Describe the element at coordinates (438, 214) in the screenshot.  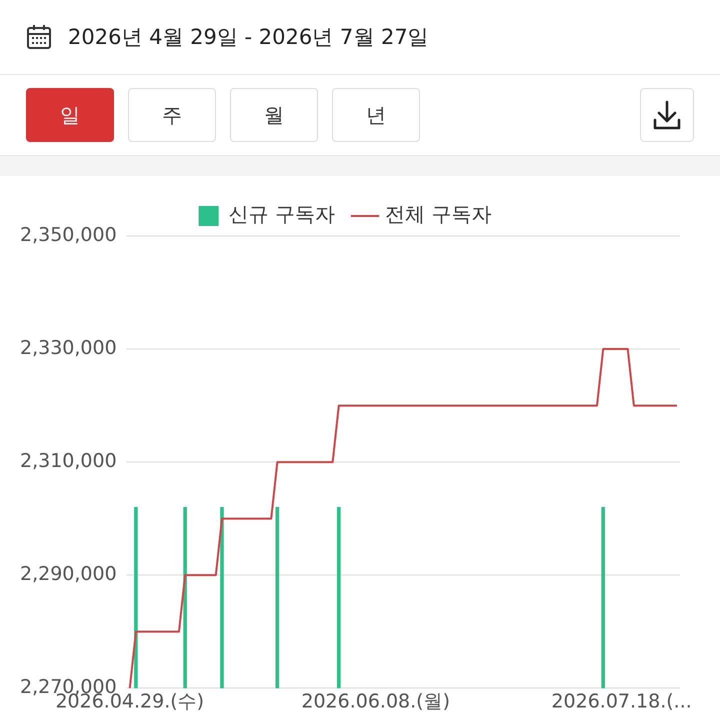
I see `legend-label: 전체 구독자` at that location.